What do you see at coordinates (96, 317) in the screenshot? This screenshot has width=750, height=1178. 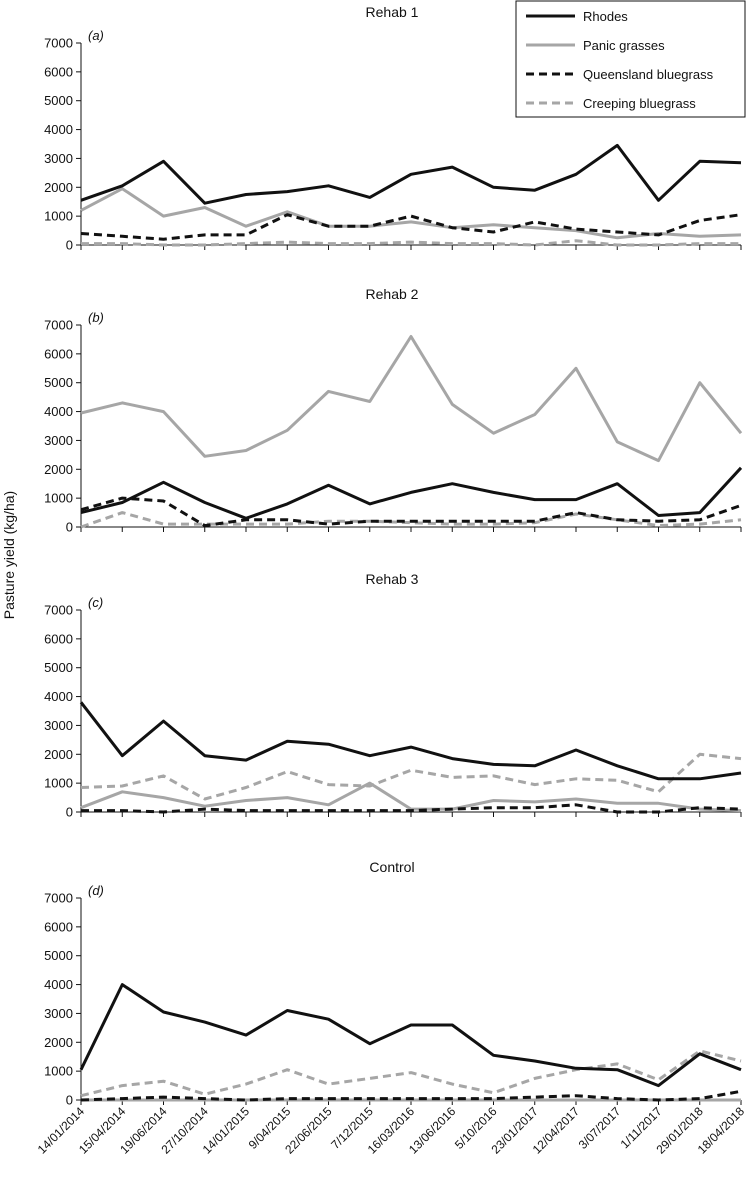 I see `panel-label: (b)` at bounding box center [96, 317].